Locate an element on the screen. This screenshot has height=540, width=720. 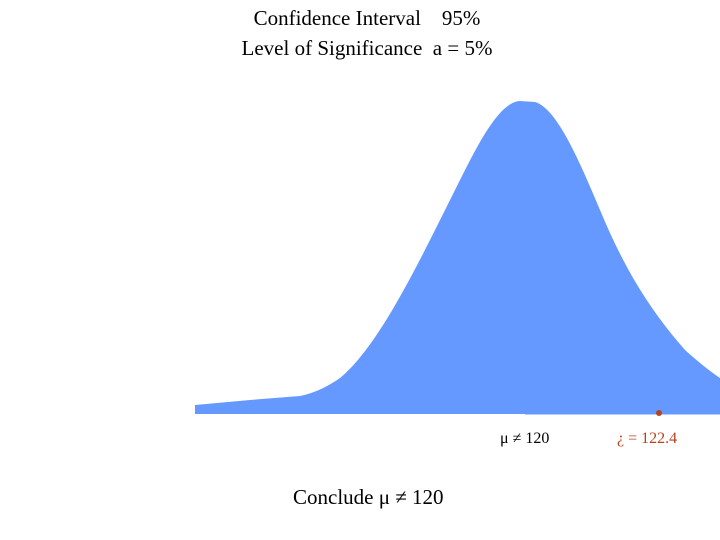
title-significance-level: Level of Significance a = 5% is located at coordinates (367, 48).